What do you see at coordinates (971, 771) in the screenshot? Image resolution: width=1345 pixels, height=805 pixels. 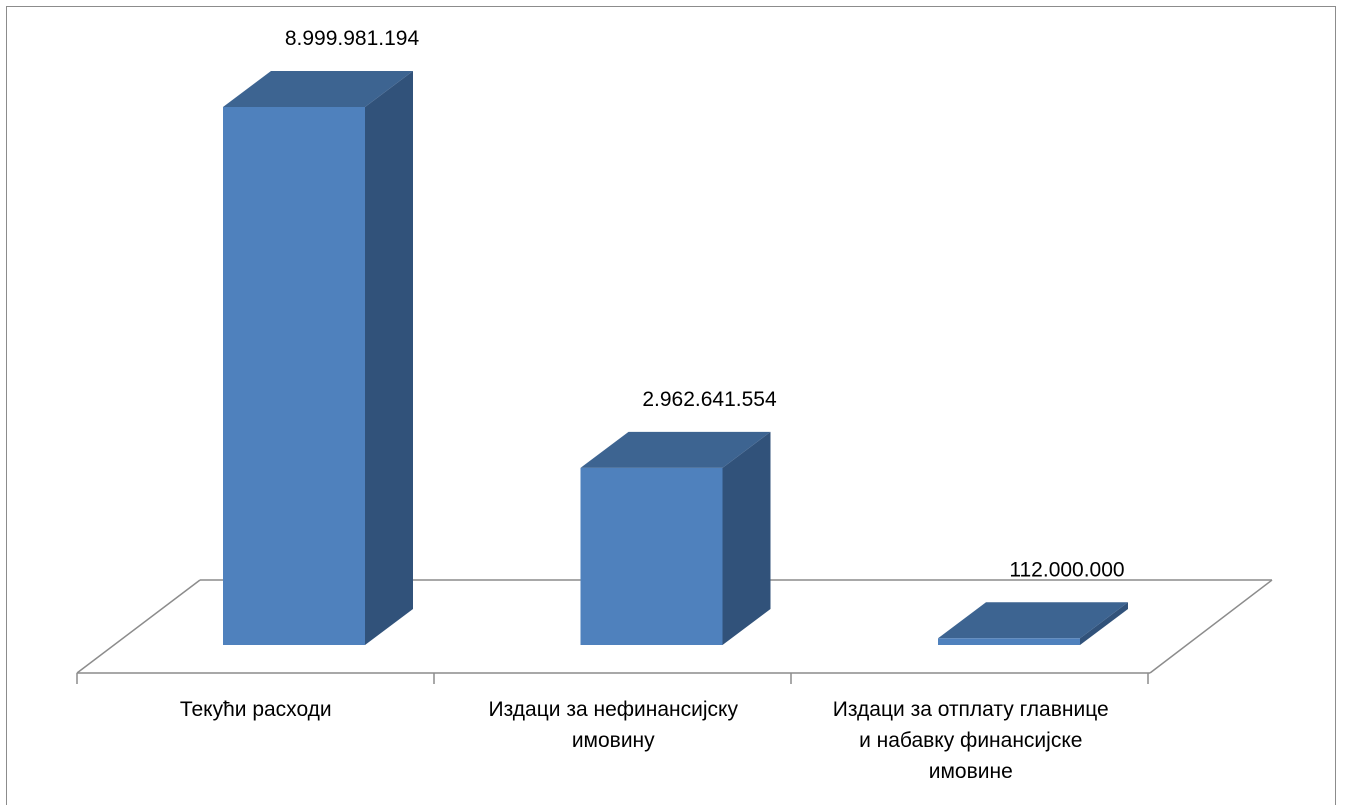 I see `category-label-line: имовине` at bounding box center [971, 771].